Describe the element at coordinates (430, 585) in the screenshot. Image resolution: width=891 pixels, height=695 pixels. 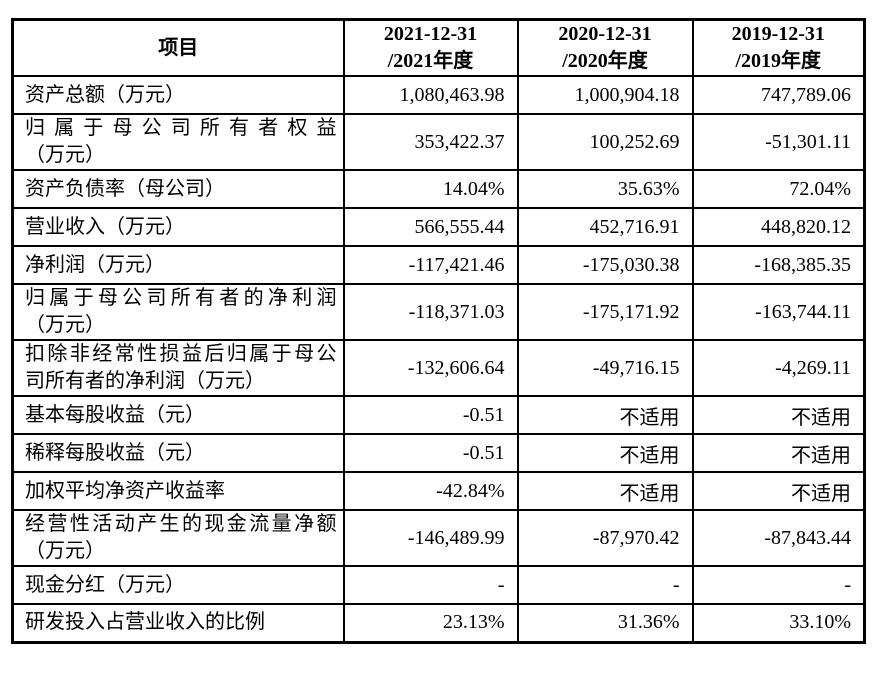
I see `value-cell-2021: -` at that location.